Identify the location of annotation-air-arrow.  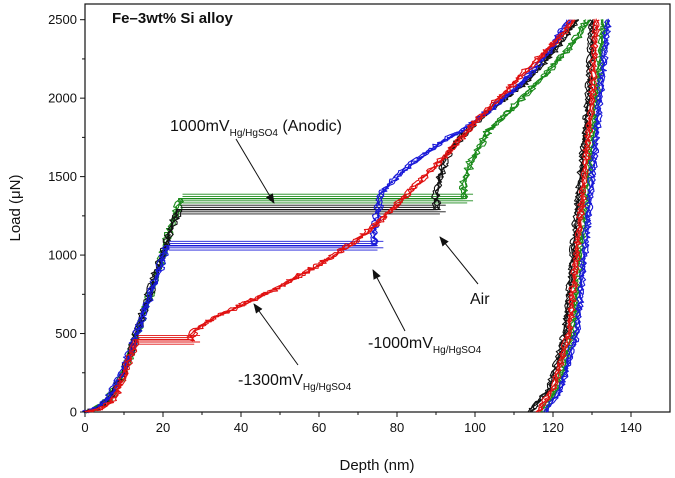
(459, 260).